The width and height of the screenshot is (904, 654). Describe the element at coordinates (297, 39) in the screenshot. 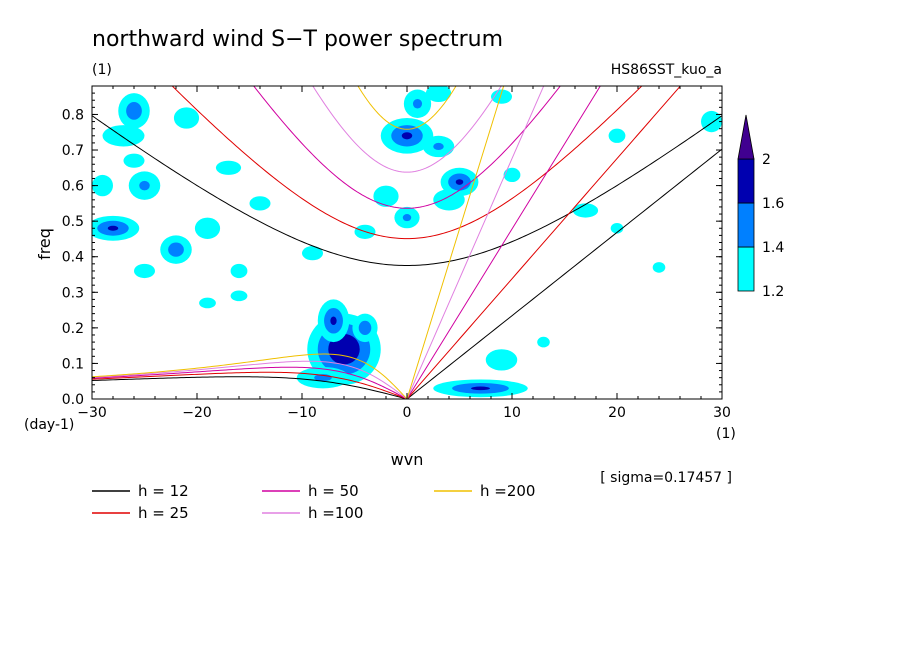

I see `chart-title: northward wind S−T power spectrum` at that location.